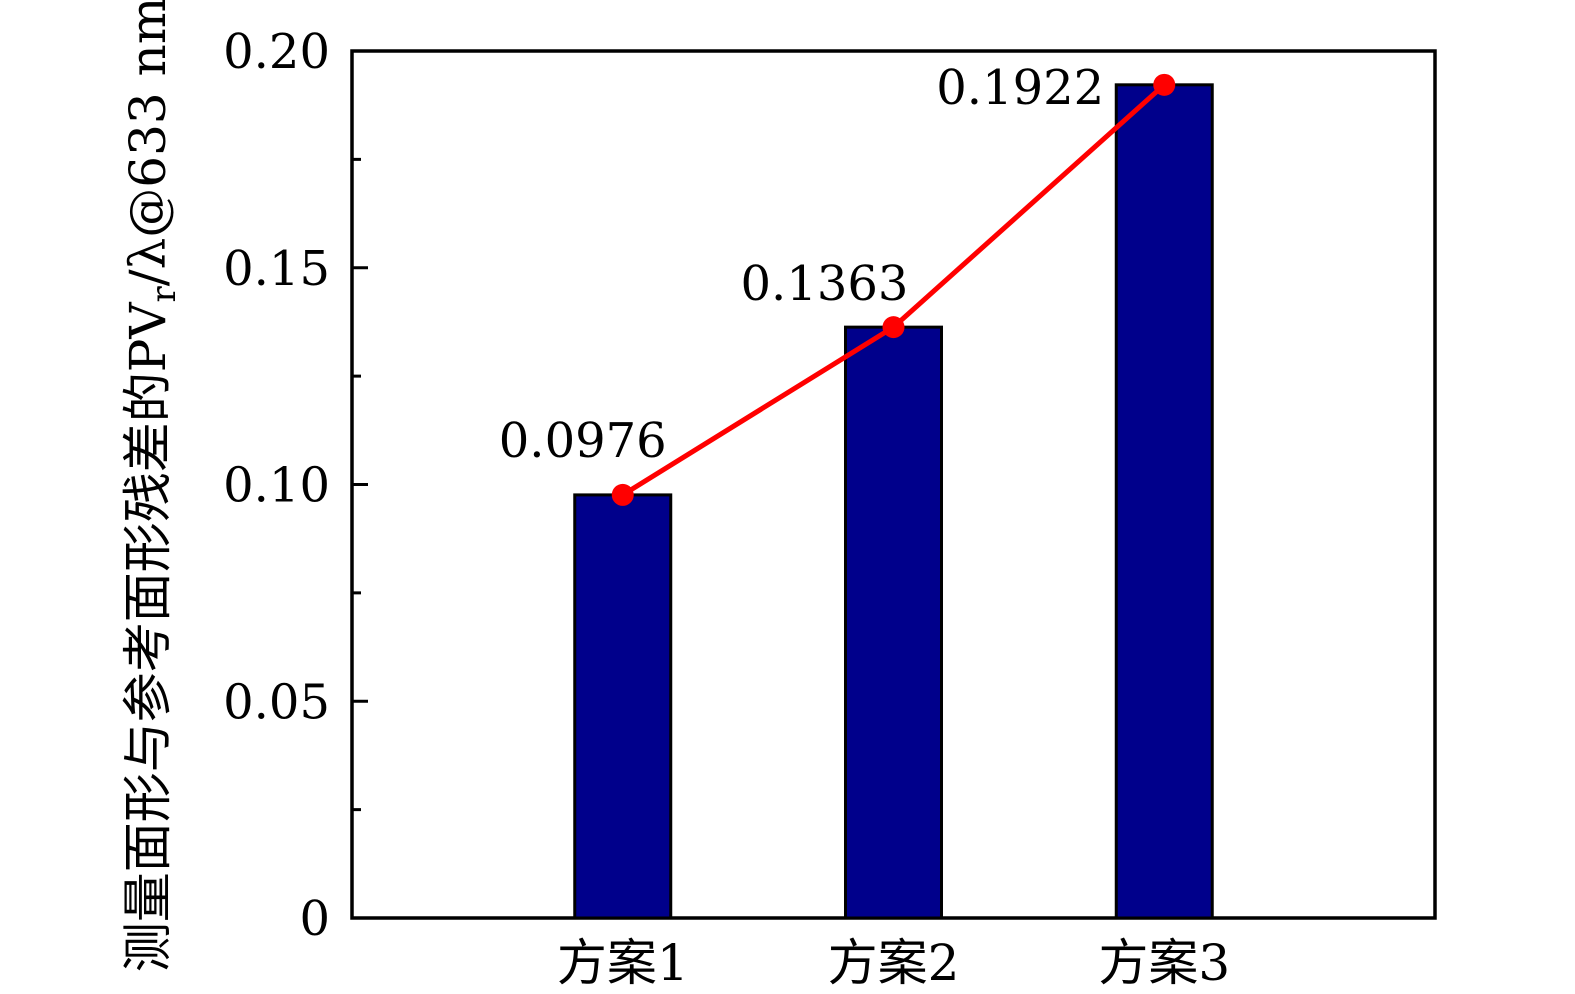 This screenshot has width=1575, height=994. I want to click on y-tick-label: 0.05, so click(276, 702).